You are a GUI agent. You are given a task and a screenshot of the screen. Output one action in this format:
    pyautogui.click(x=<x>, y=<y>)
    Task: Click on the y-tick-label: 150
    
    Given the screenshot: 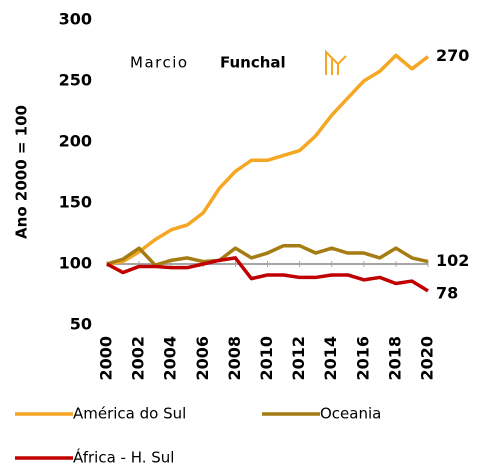 What is the action you would take?
    pyautogui.click(x=75, y=202)
    